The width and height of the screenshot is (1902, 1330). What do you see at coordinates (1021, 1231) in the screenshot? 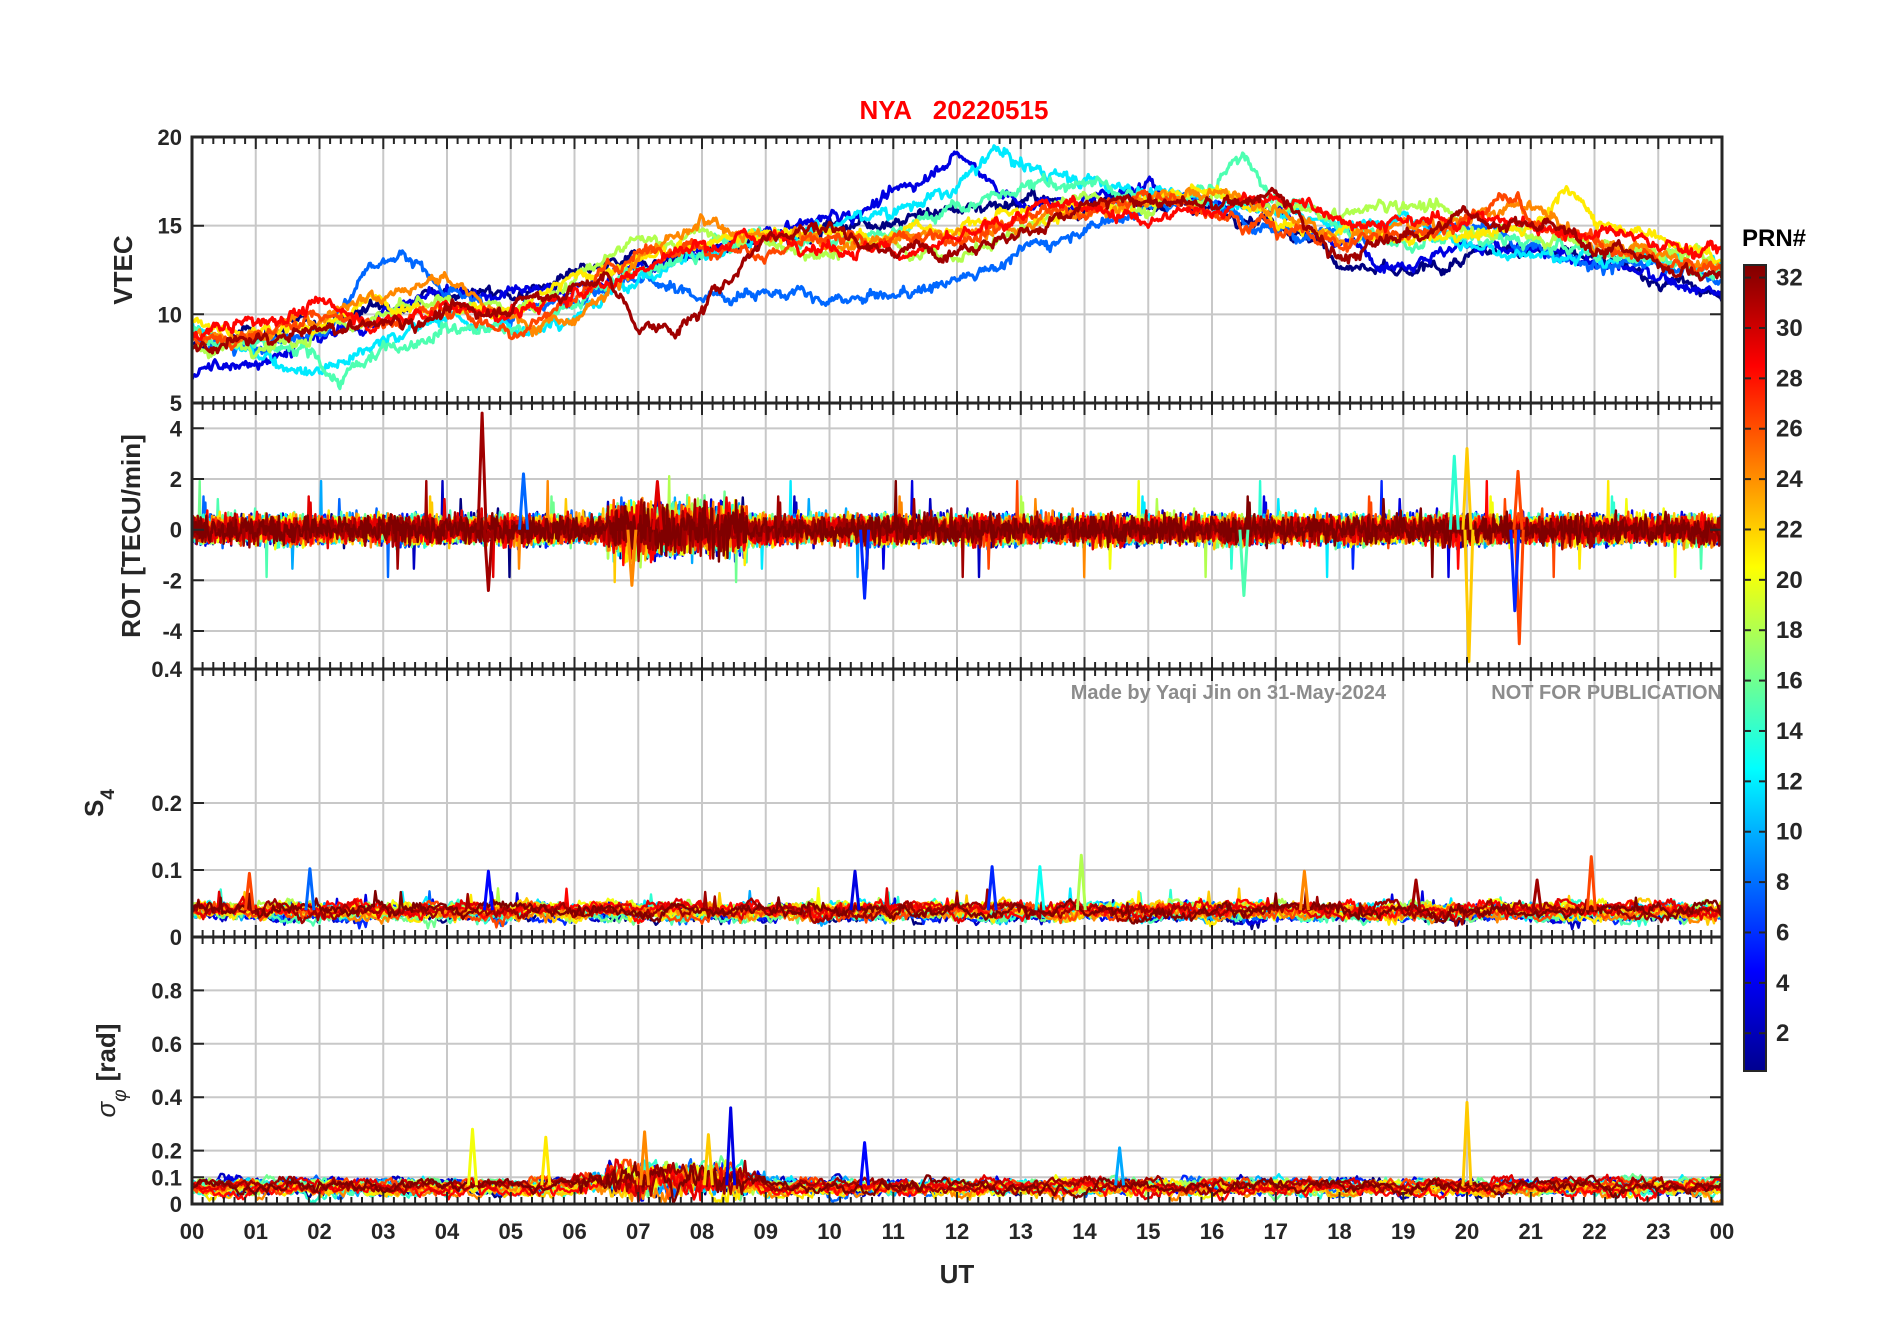
I see `x-tick-label: 13` at bounding box center [1021, 1231].